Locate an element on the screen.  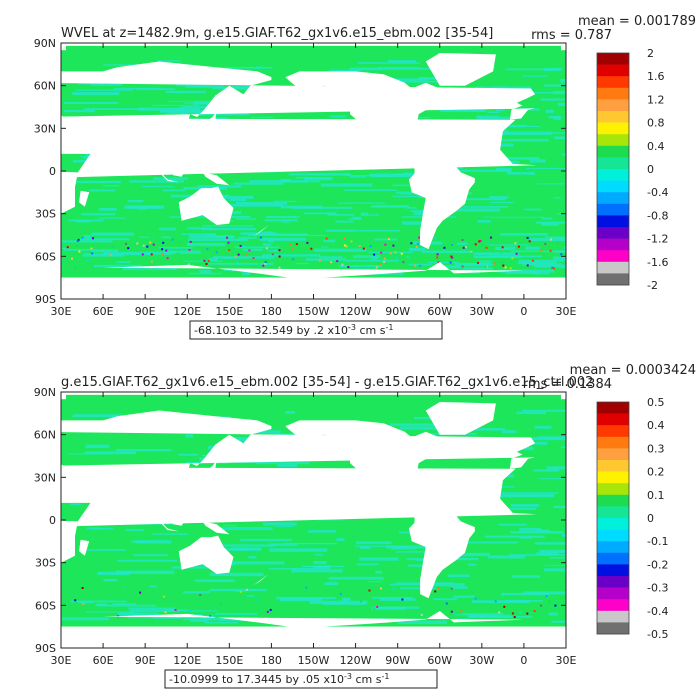
colorbar-label: 2 is located at coordinates (650, 53).